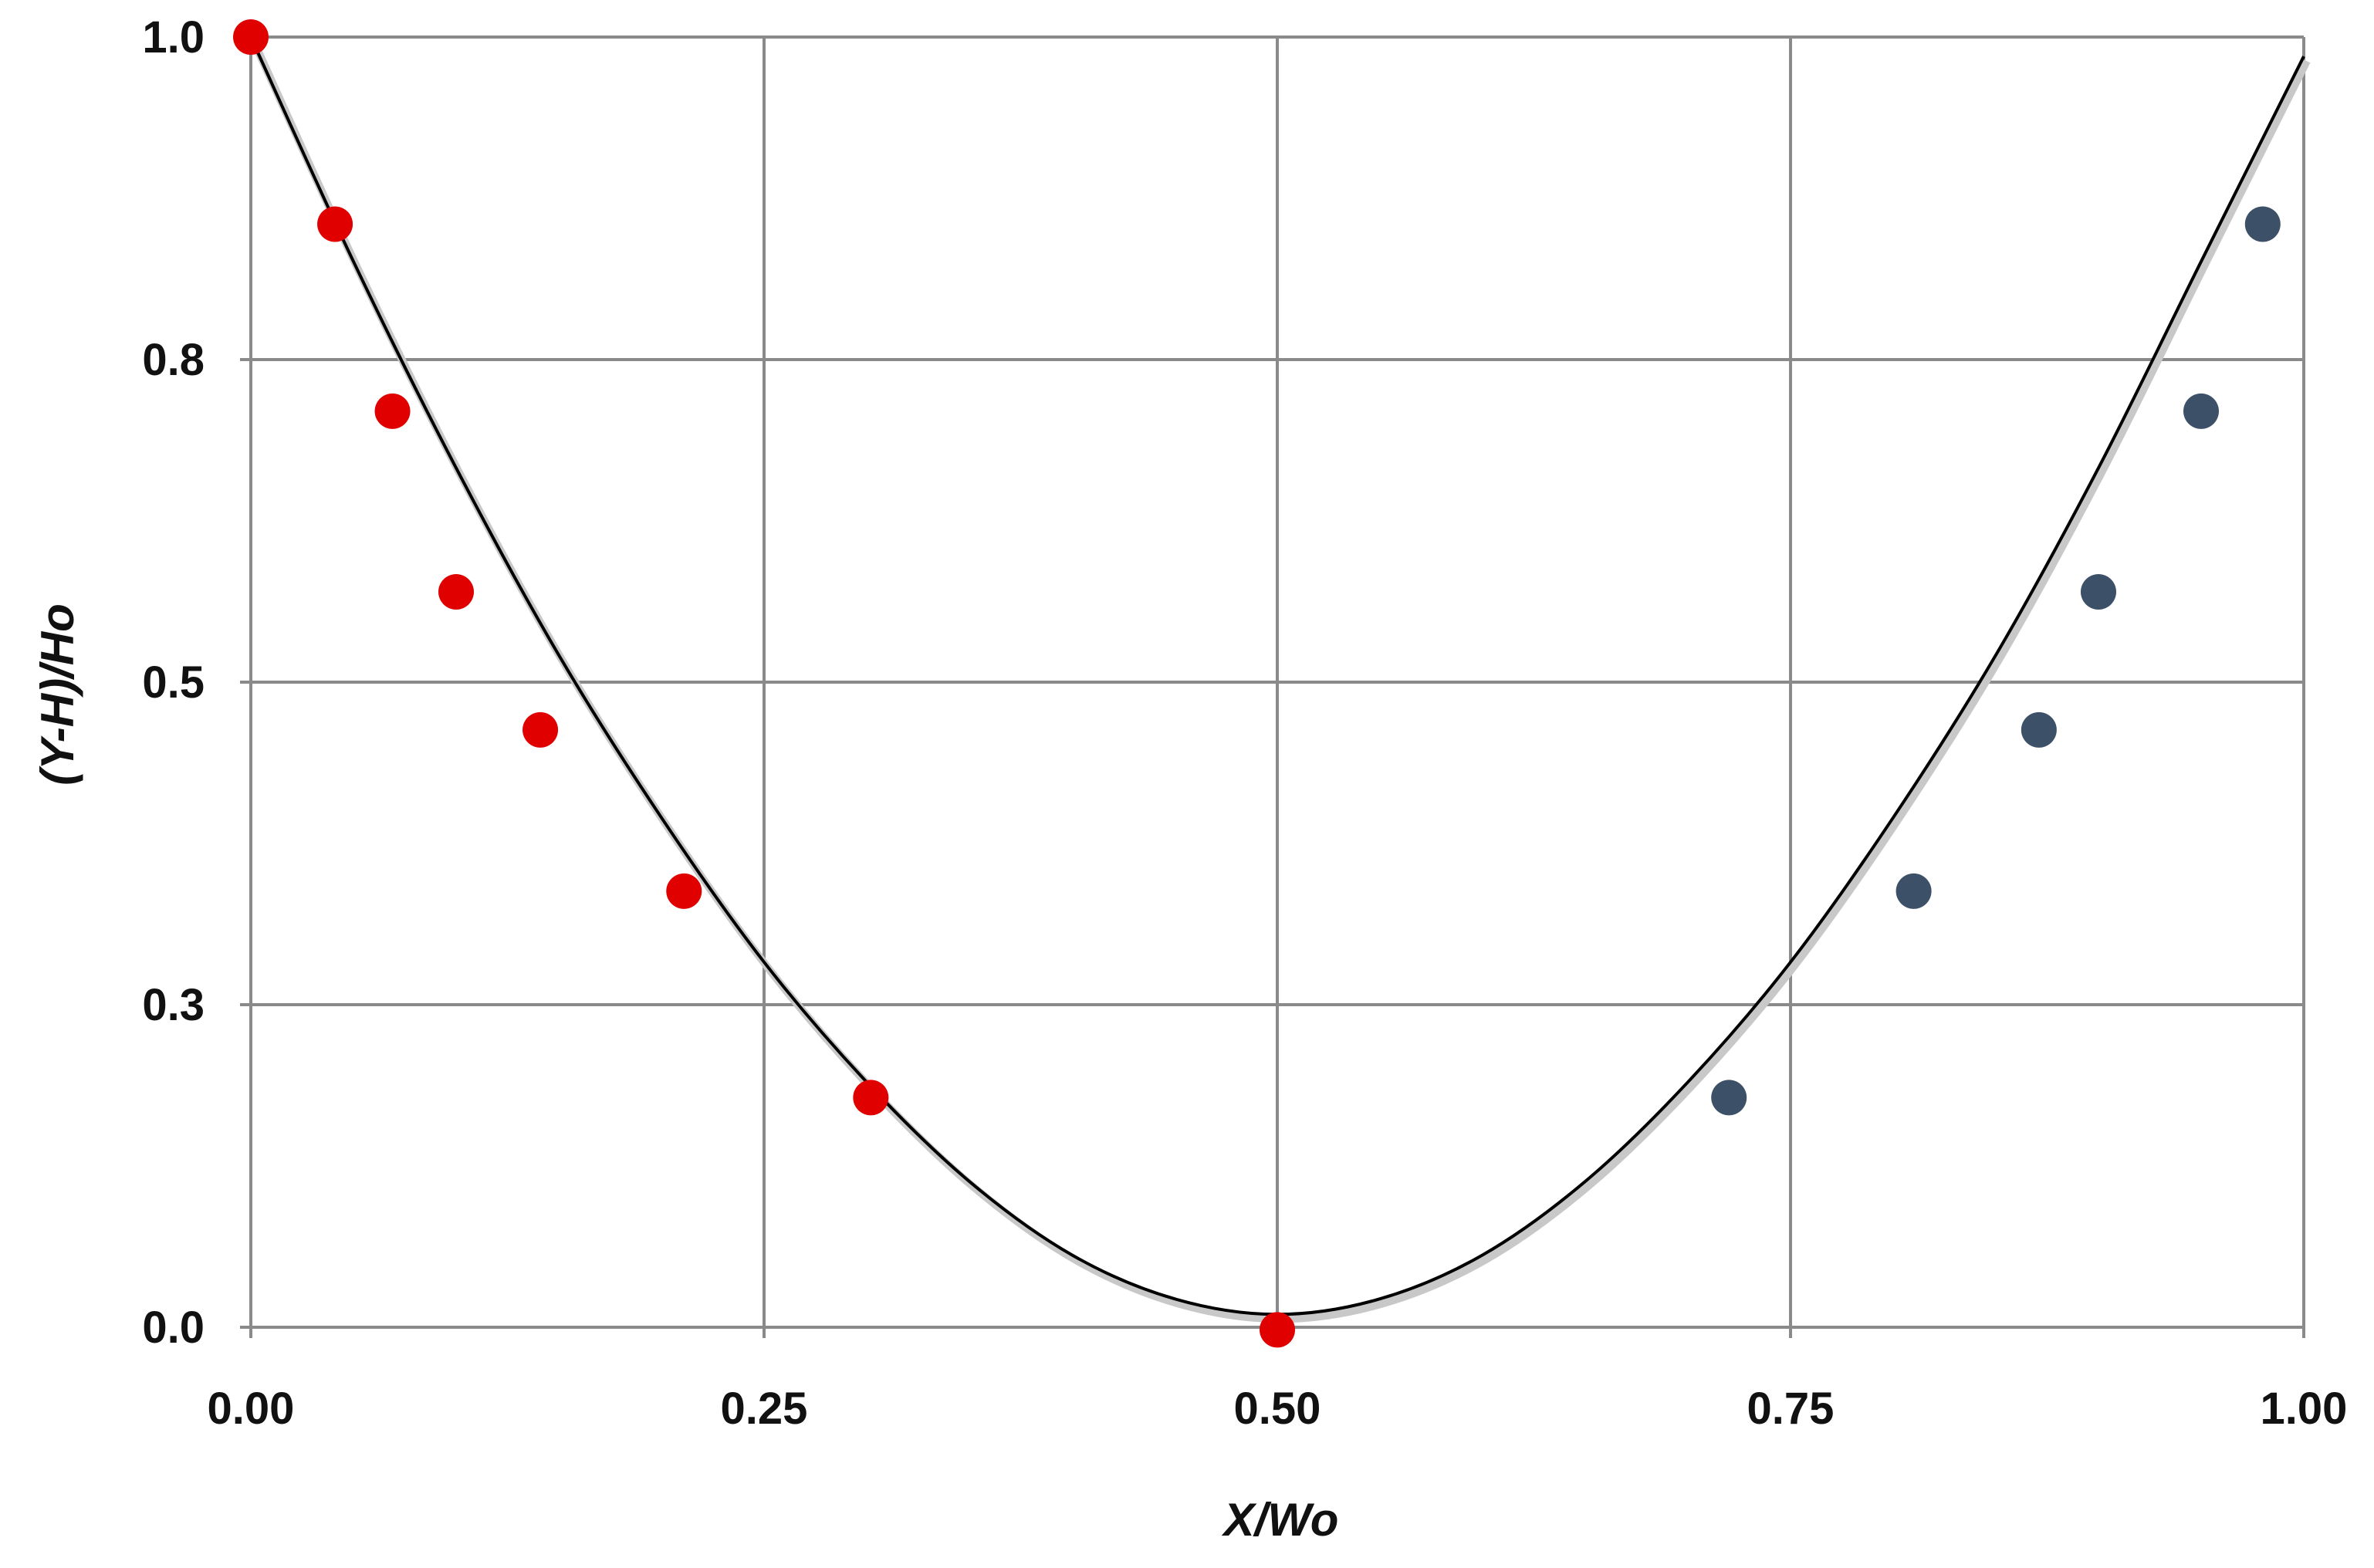 Image resolution: width=2374 pixels, height=1568 pixels. I want to click on x-tick-label: 0.50, so click(1278, 1409).